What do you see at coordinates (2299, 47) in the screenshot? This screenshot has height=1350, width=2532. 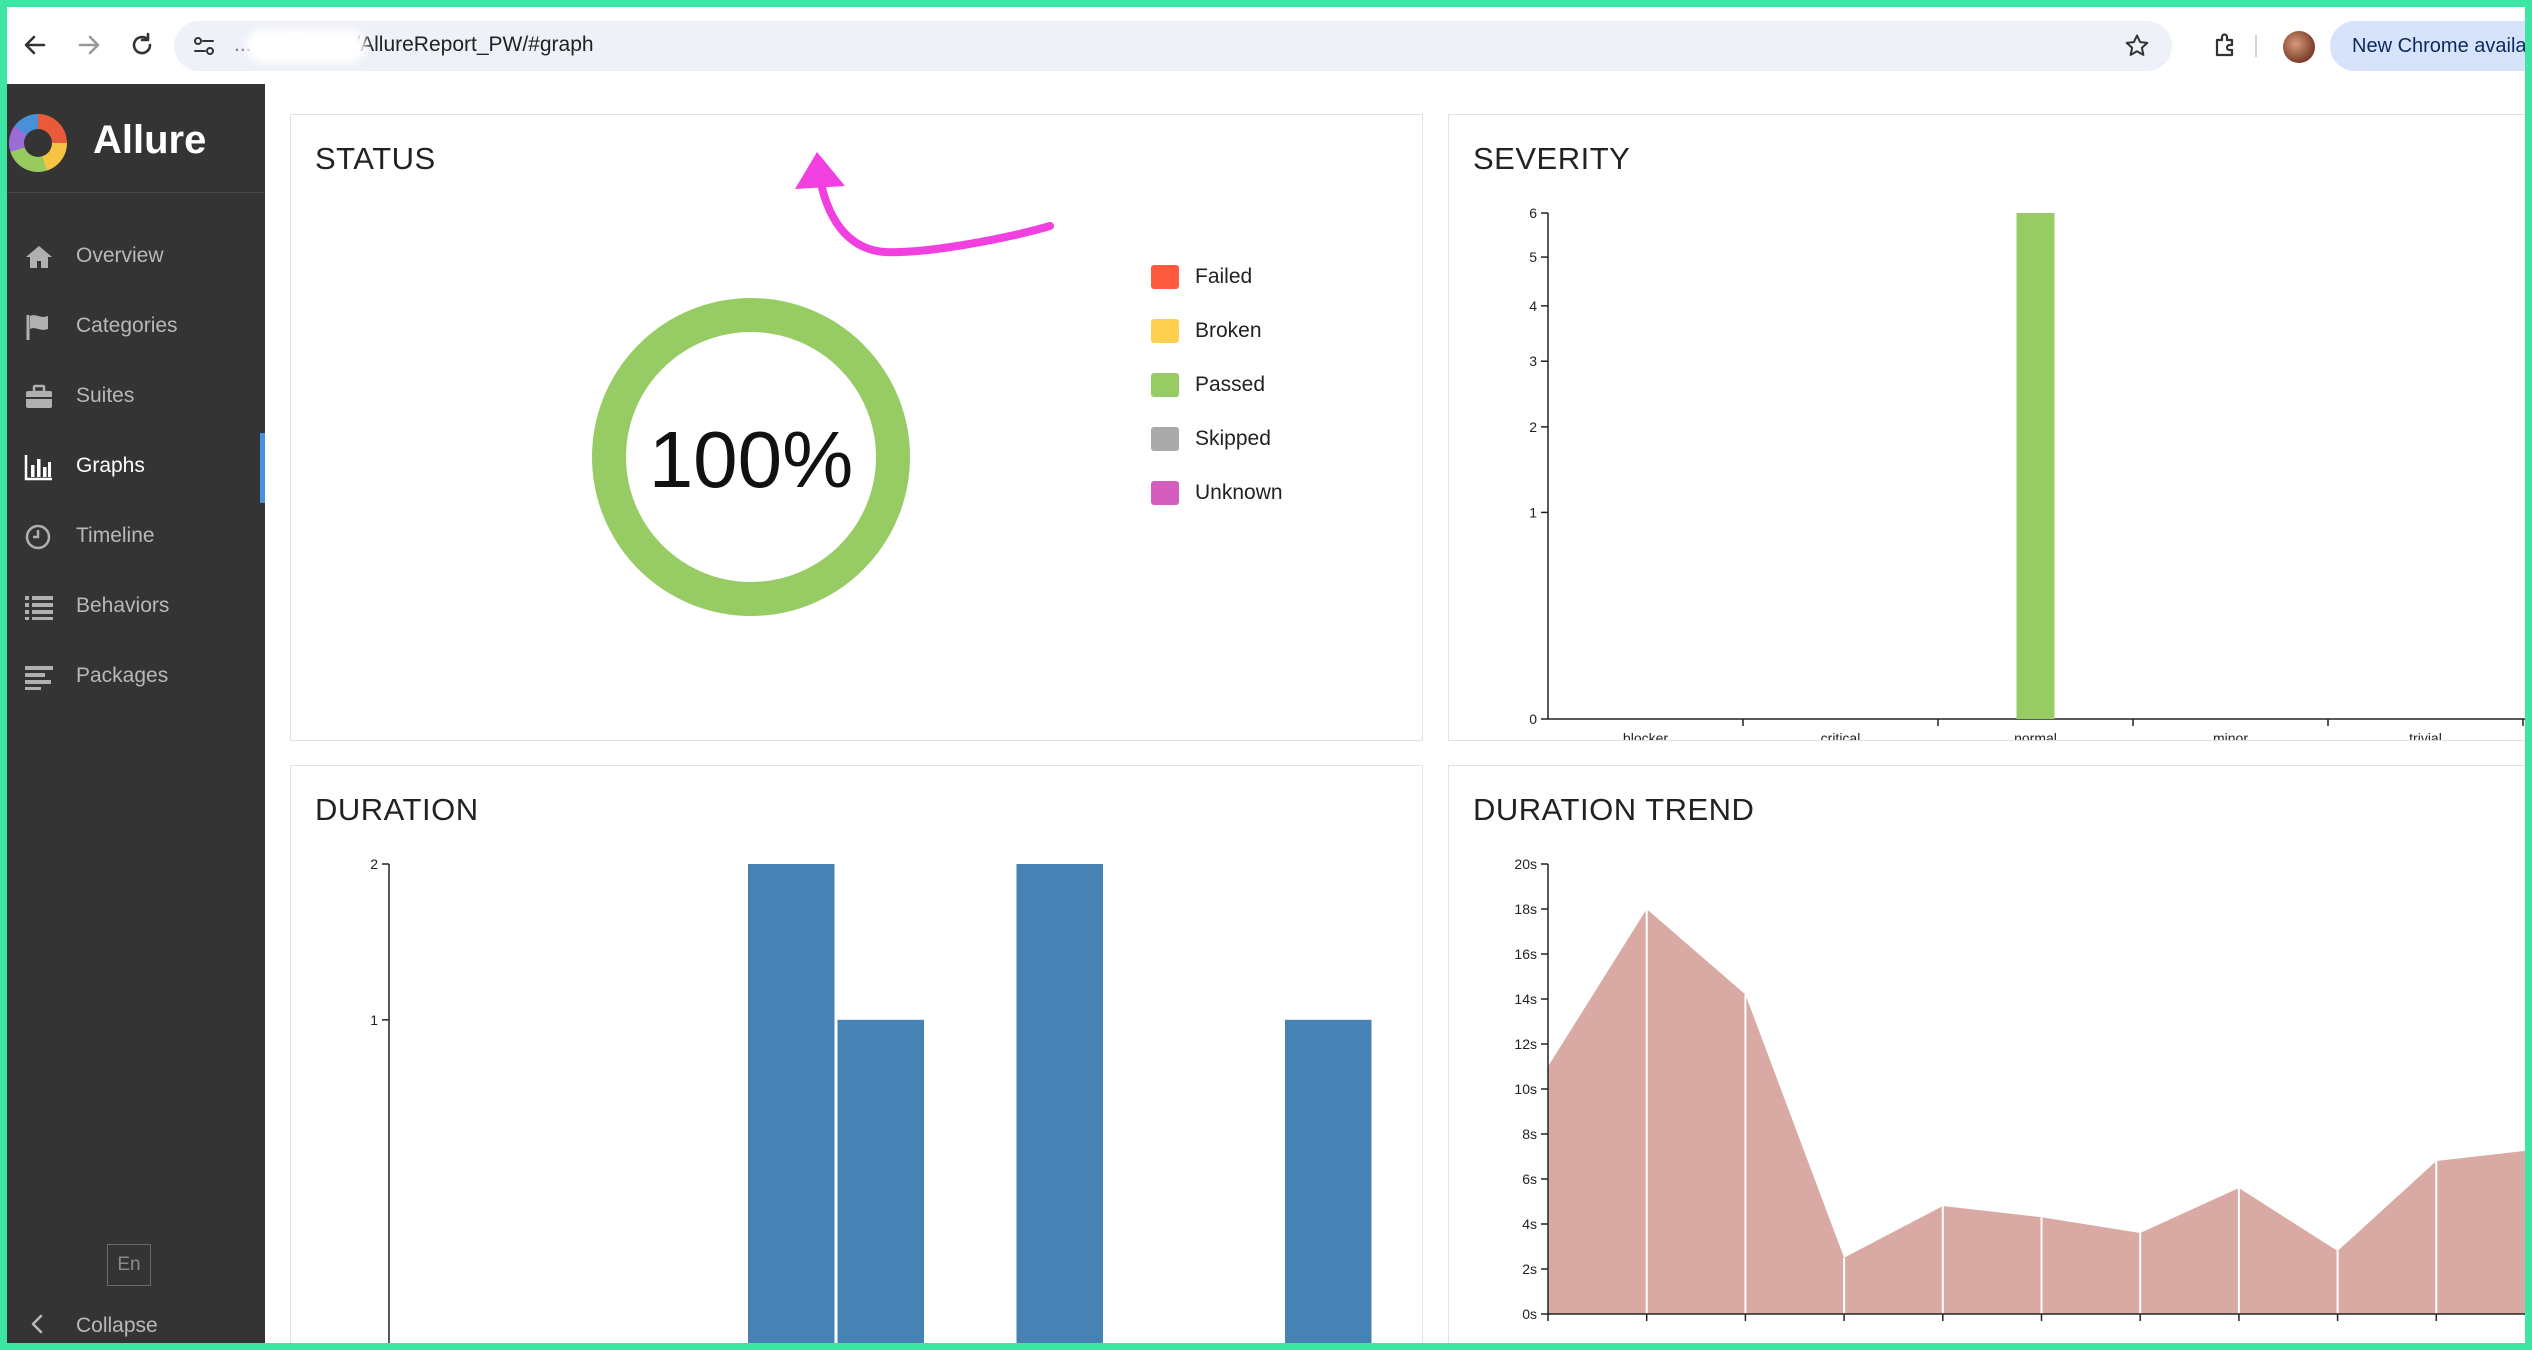 I see `profile-avatar` at bounding box center [2299, 47].